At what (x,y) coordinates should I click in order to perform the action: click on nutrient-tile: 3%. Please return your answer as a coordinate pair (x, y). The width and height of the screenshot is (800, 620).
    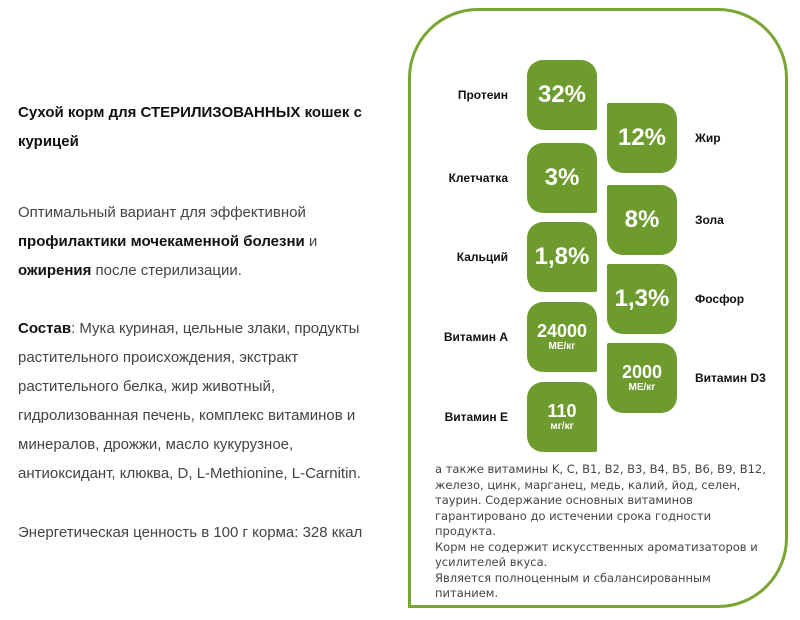
    Looking at the image, I should click on (562, 178).